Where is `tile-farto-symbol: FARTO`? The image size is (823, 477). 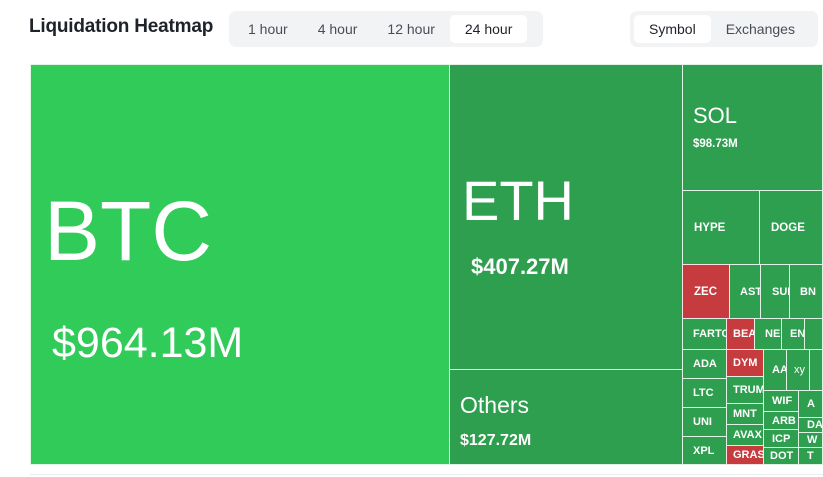
tile-farto-symbol: FARTO is located at coordinates (710, 334).